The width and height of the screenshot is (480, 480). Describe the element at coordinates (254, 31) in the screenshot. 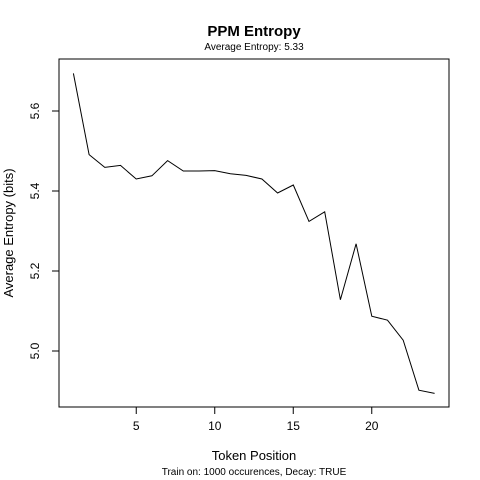

I see `chart-title: PPM Entropy` at that location.